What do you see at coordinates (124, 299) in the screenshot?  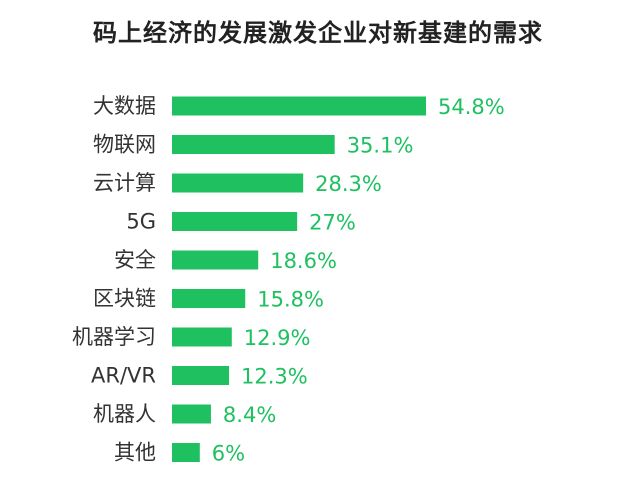 I see `category-label: 区块链` at bounding box center [124, 299].